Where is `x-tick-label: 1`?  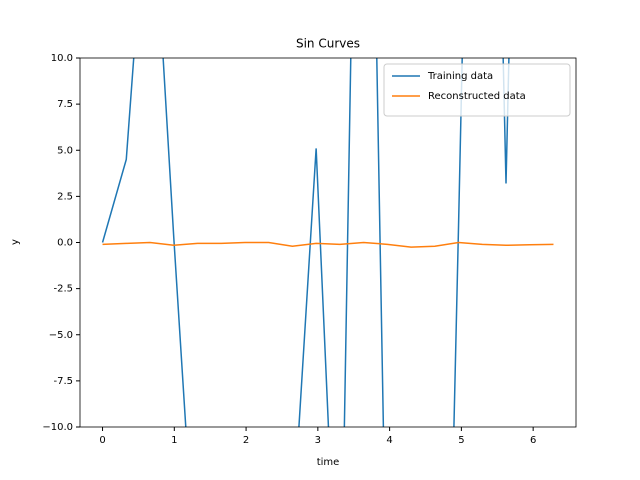
x-tick-label: 1 is located at coordinates (174, 440).